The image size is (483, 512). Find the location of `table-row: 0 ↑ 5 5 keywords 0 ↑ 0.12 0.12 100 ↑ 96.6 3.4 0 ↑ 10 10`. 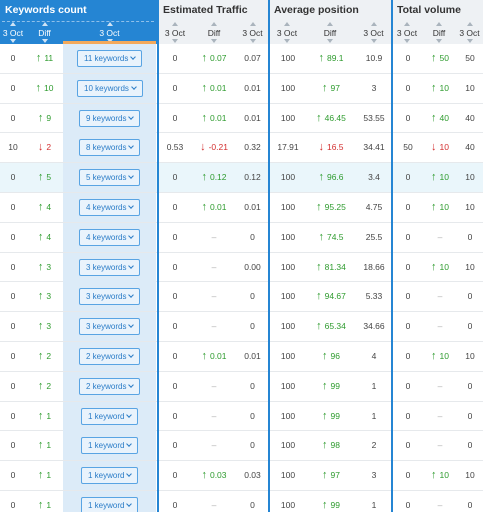

table-row: 0 ↑ 5 5 keywords 0 ↑ 0.12 0.12 100 ↑ 96.6 3.4 0 ↑ 10 10 is located at coordinates (241, 178).